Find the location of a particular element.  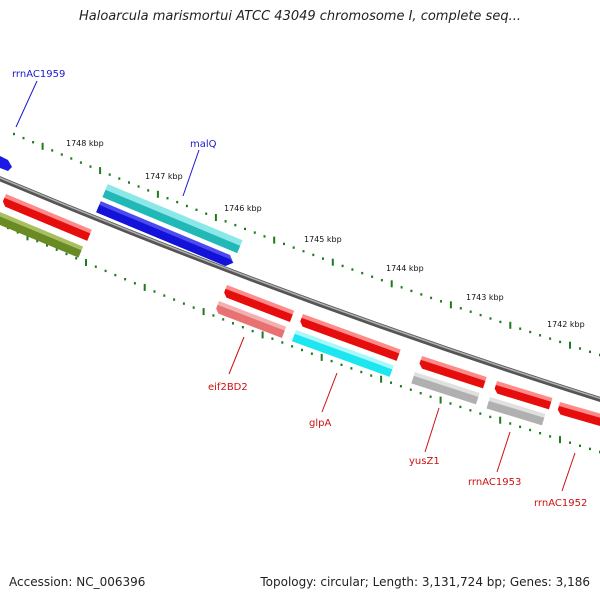

accession-text: Accession: NC_006396 is located at coordinates (77, 582).